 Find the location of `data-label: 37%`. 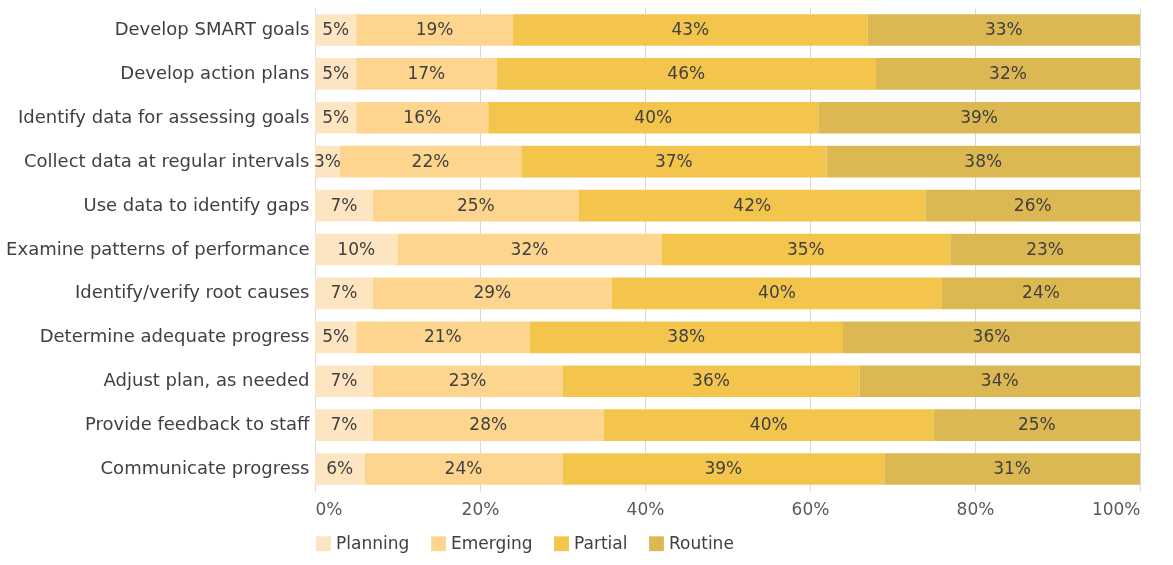

data-label: 37% is located at coordinates (673, 160).